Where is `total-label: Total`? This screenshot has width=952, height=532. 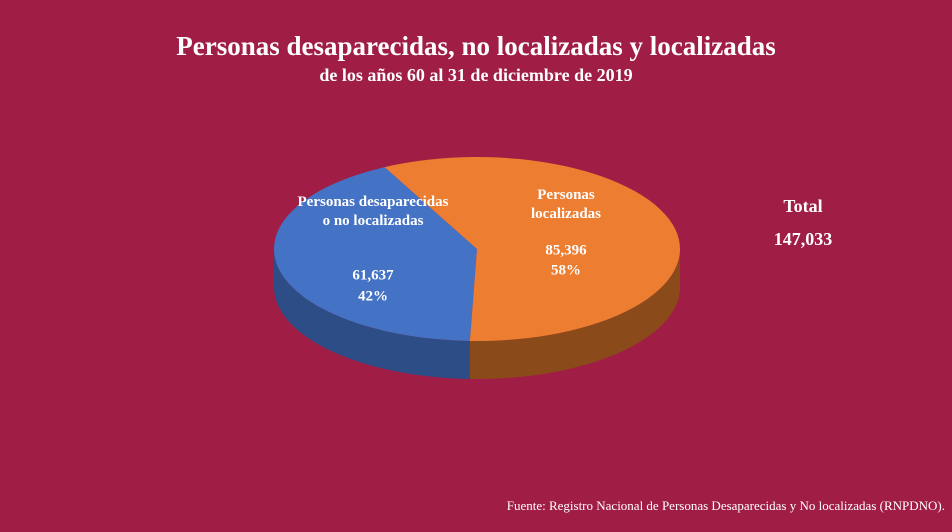 total-label: Total is located at coordinates (802, 206).